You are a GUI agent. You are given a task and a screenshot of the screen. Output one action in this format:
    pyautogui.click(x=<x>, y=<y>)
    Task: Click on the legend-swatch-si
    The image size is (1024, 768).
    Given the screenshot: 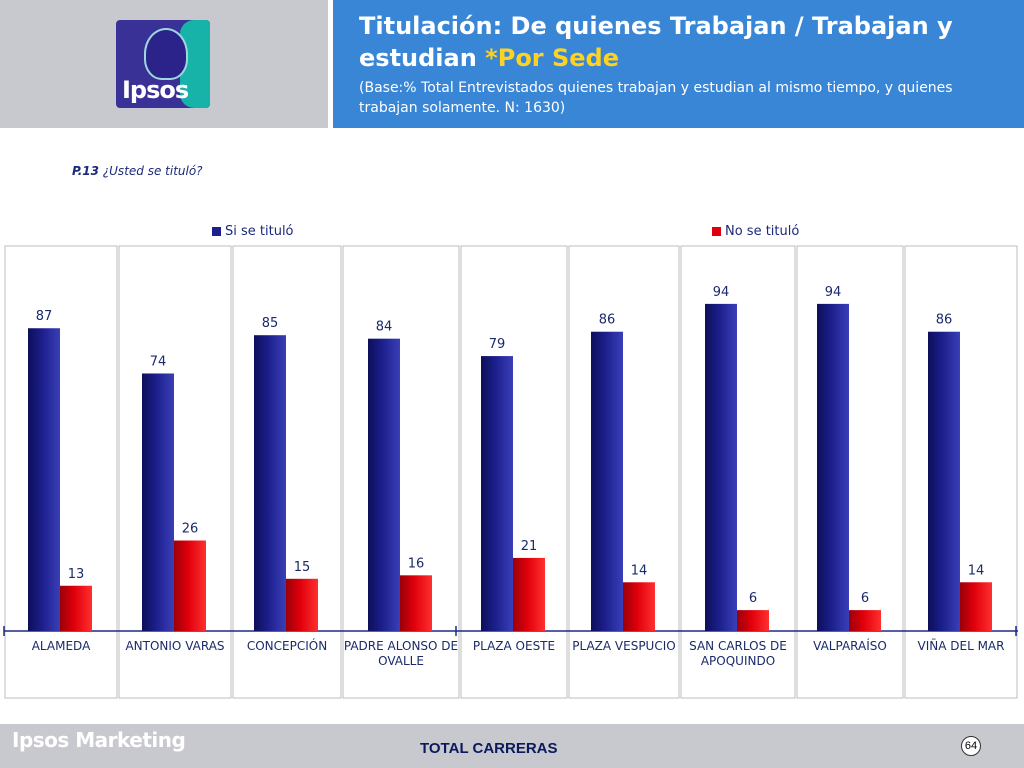 What is the action you would take?
    pyautogui.click(x=216, y=231)
    